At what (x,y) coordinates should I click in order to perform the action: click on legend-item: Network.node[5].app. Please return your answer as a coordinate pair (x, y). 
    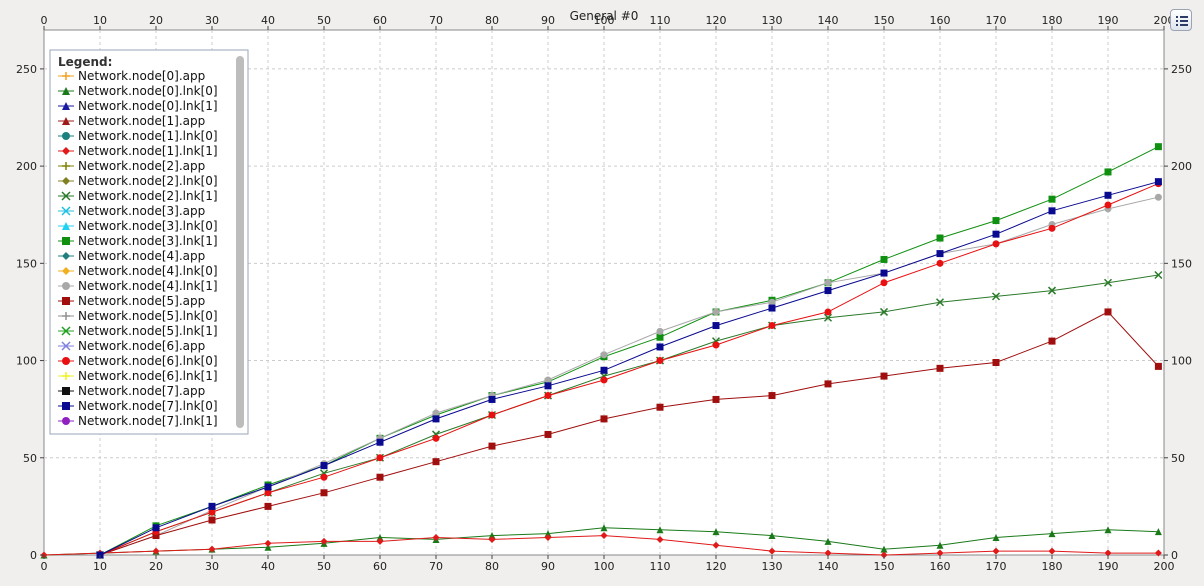
    Looking at the image, I should click on (131, 301).